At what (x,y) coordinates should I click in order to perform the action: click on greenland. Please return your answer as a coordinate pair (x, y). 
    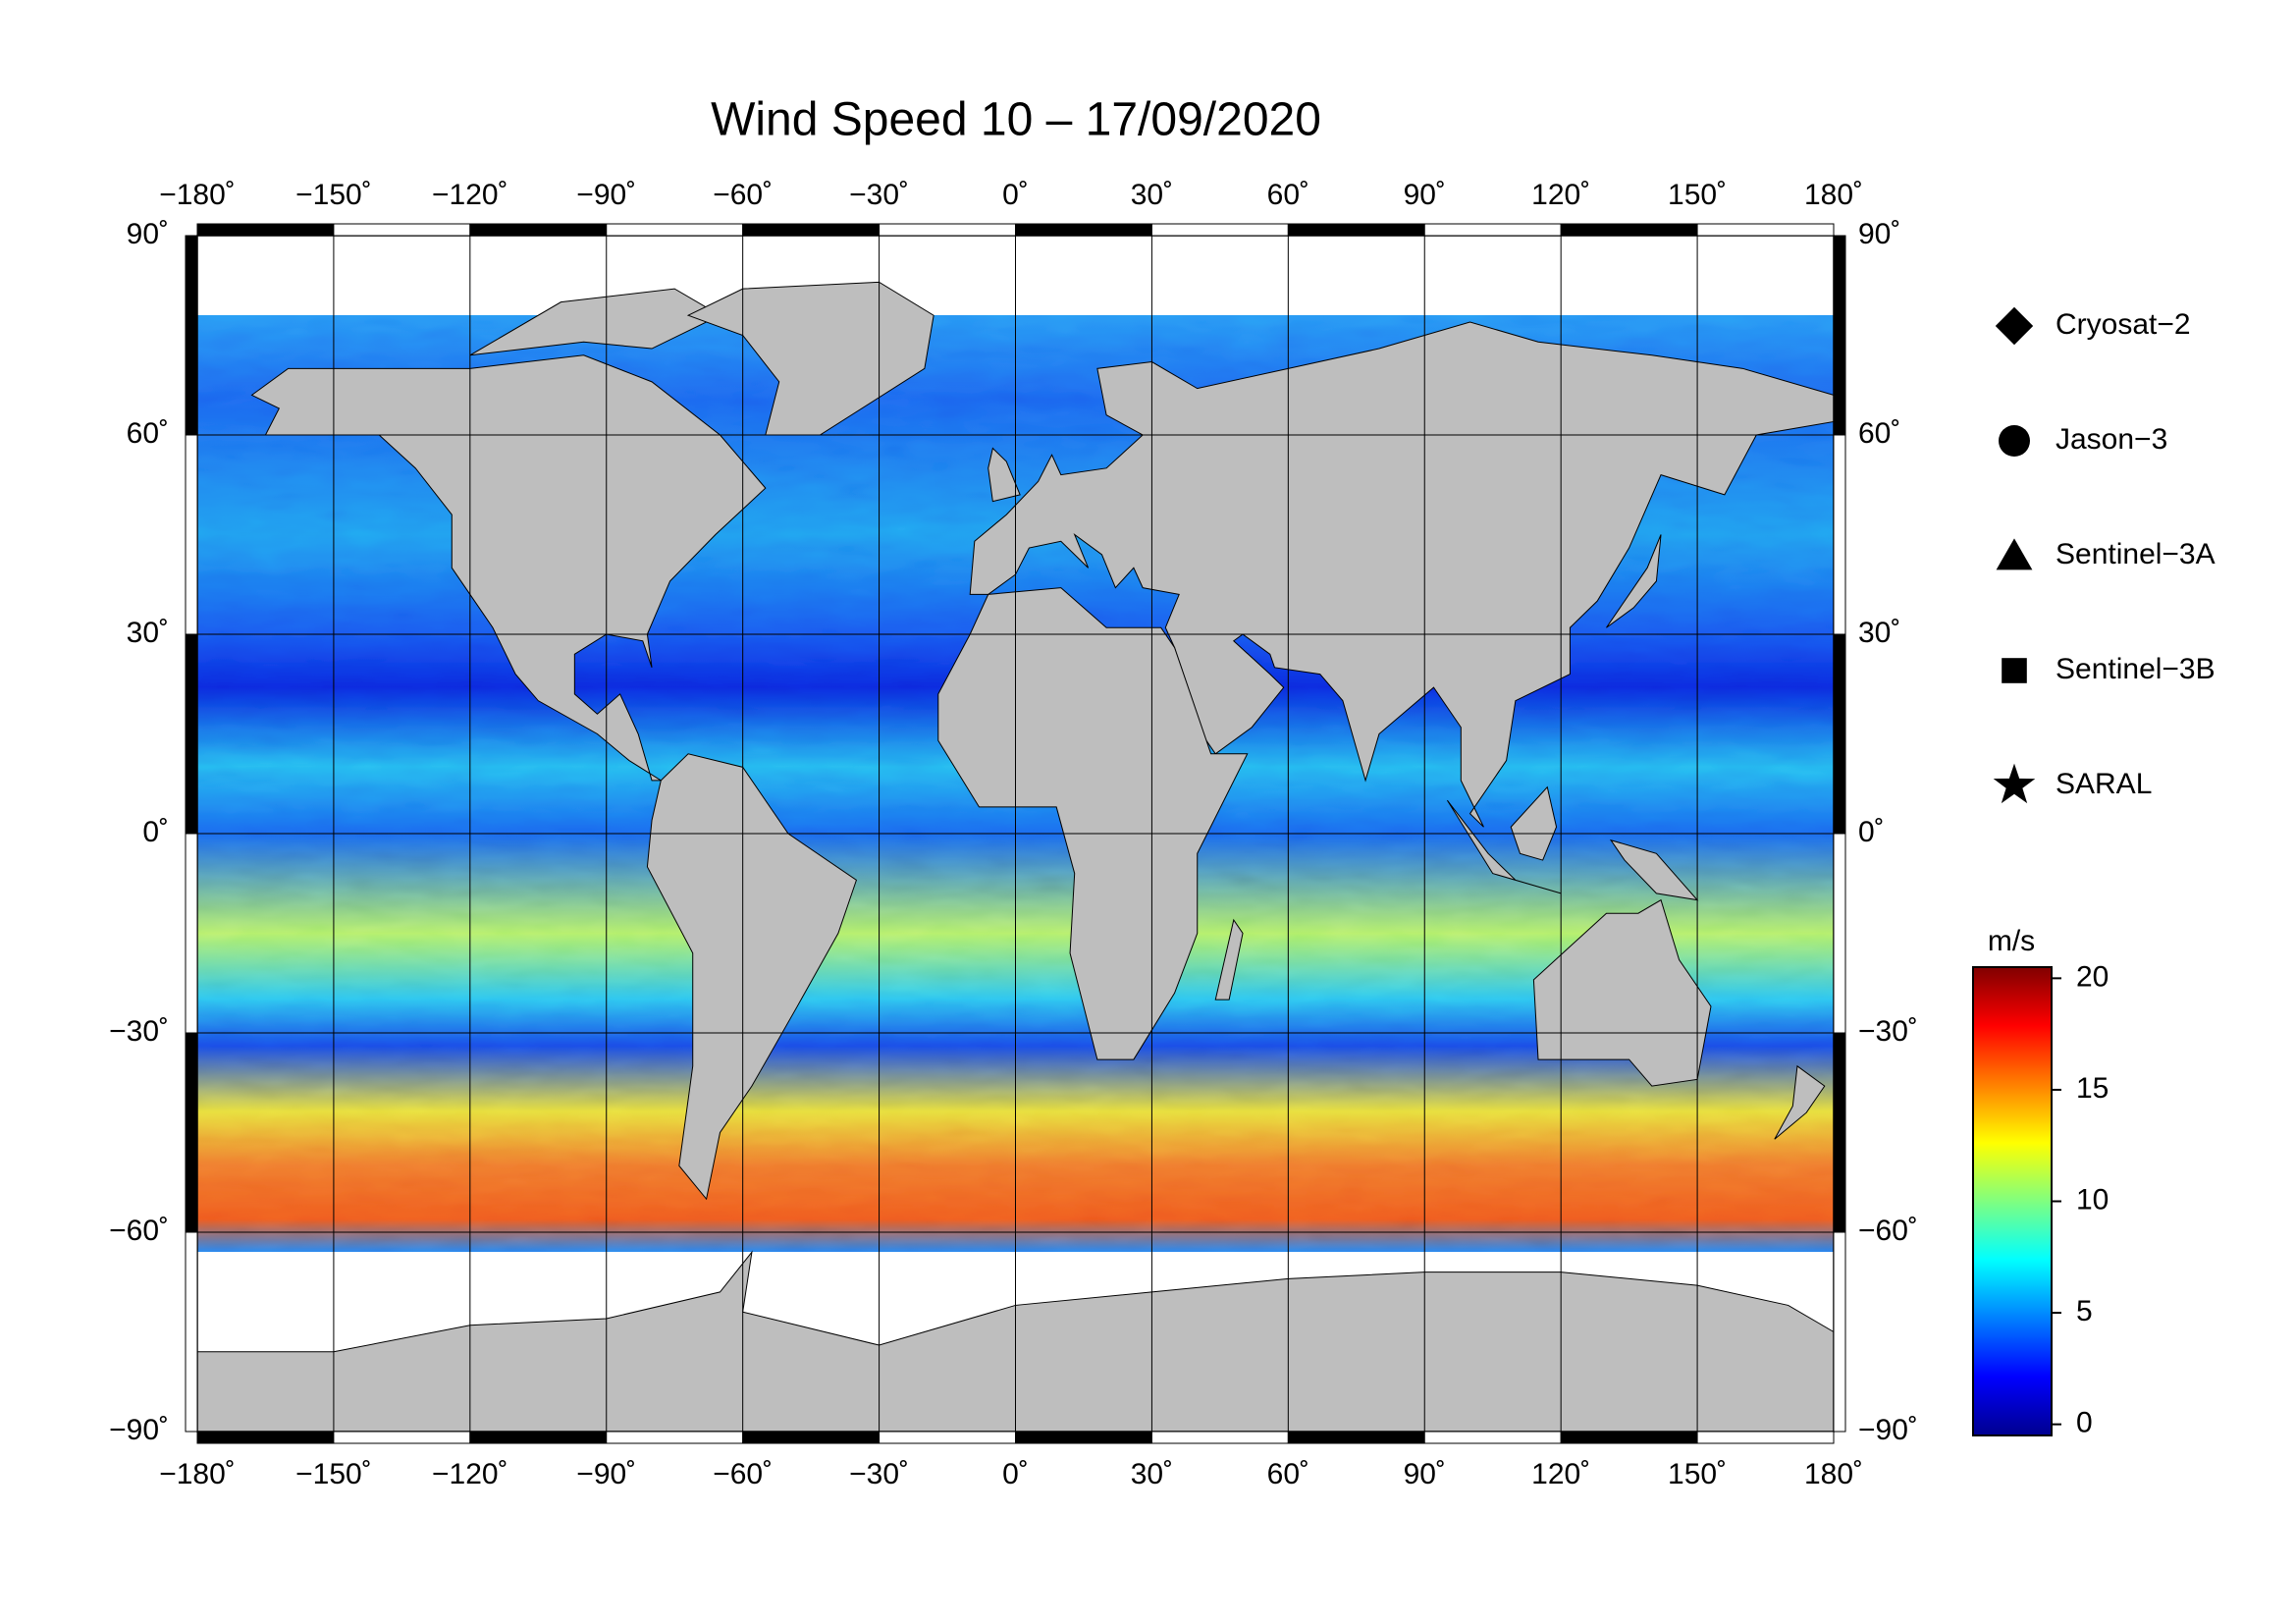
    Looking at the image, I should click on (811, 358).